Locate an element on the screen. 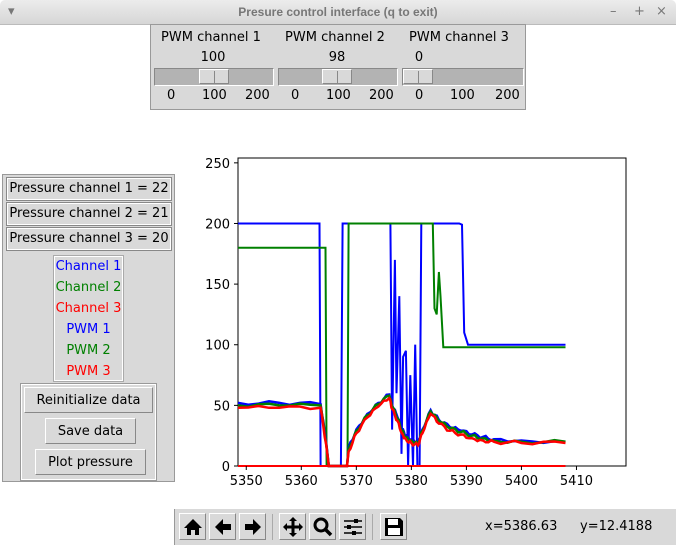 The width and height of the screenshot is (676, 545). x-tick-label: 5410 is located at coordinates (576, 481).